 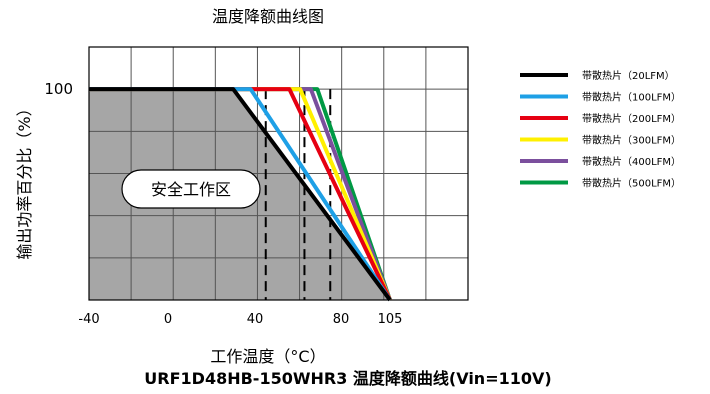 I want to click on legend-label: 带散热片（100LFM）, so click(x=631, y=97).